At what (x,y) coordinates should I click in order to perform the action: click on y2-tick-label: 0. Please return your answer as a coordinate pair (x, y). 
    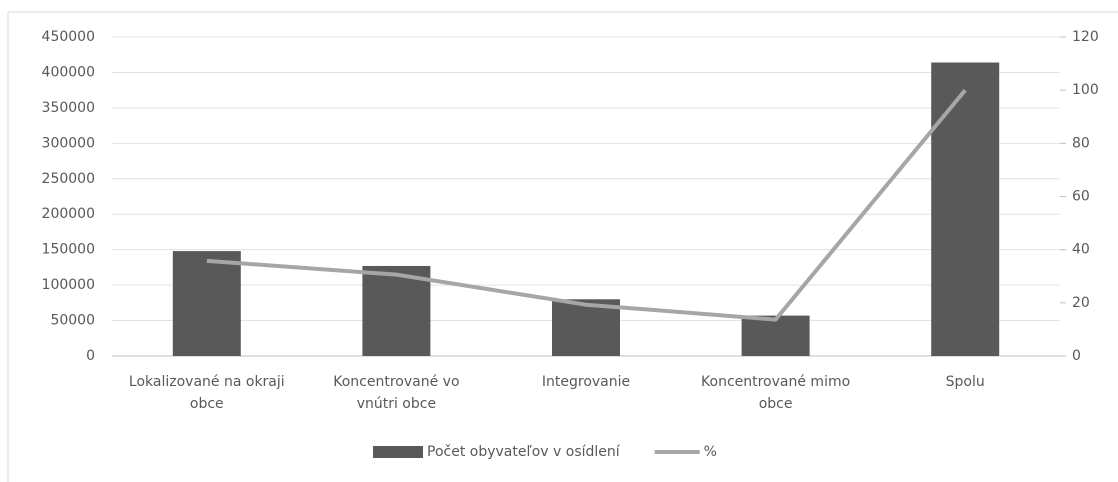
    Looking at the image, I should click on (1076, 356).